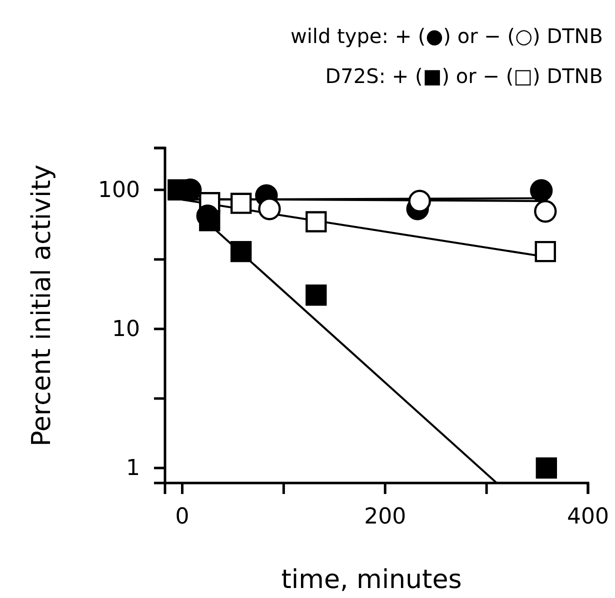 The height and width of the screenshot is (598, 615). What do you see at coordinates (371, 580) in the screenshot?
I see `x-axis-title: time, minutes` at bounding box center [371, 580].